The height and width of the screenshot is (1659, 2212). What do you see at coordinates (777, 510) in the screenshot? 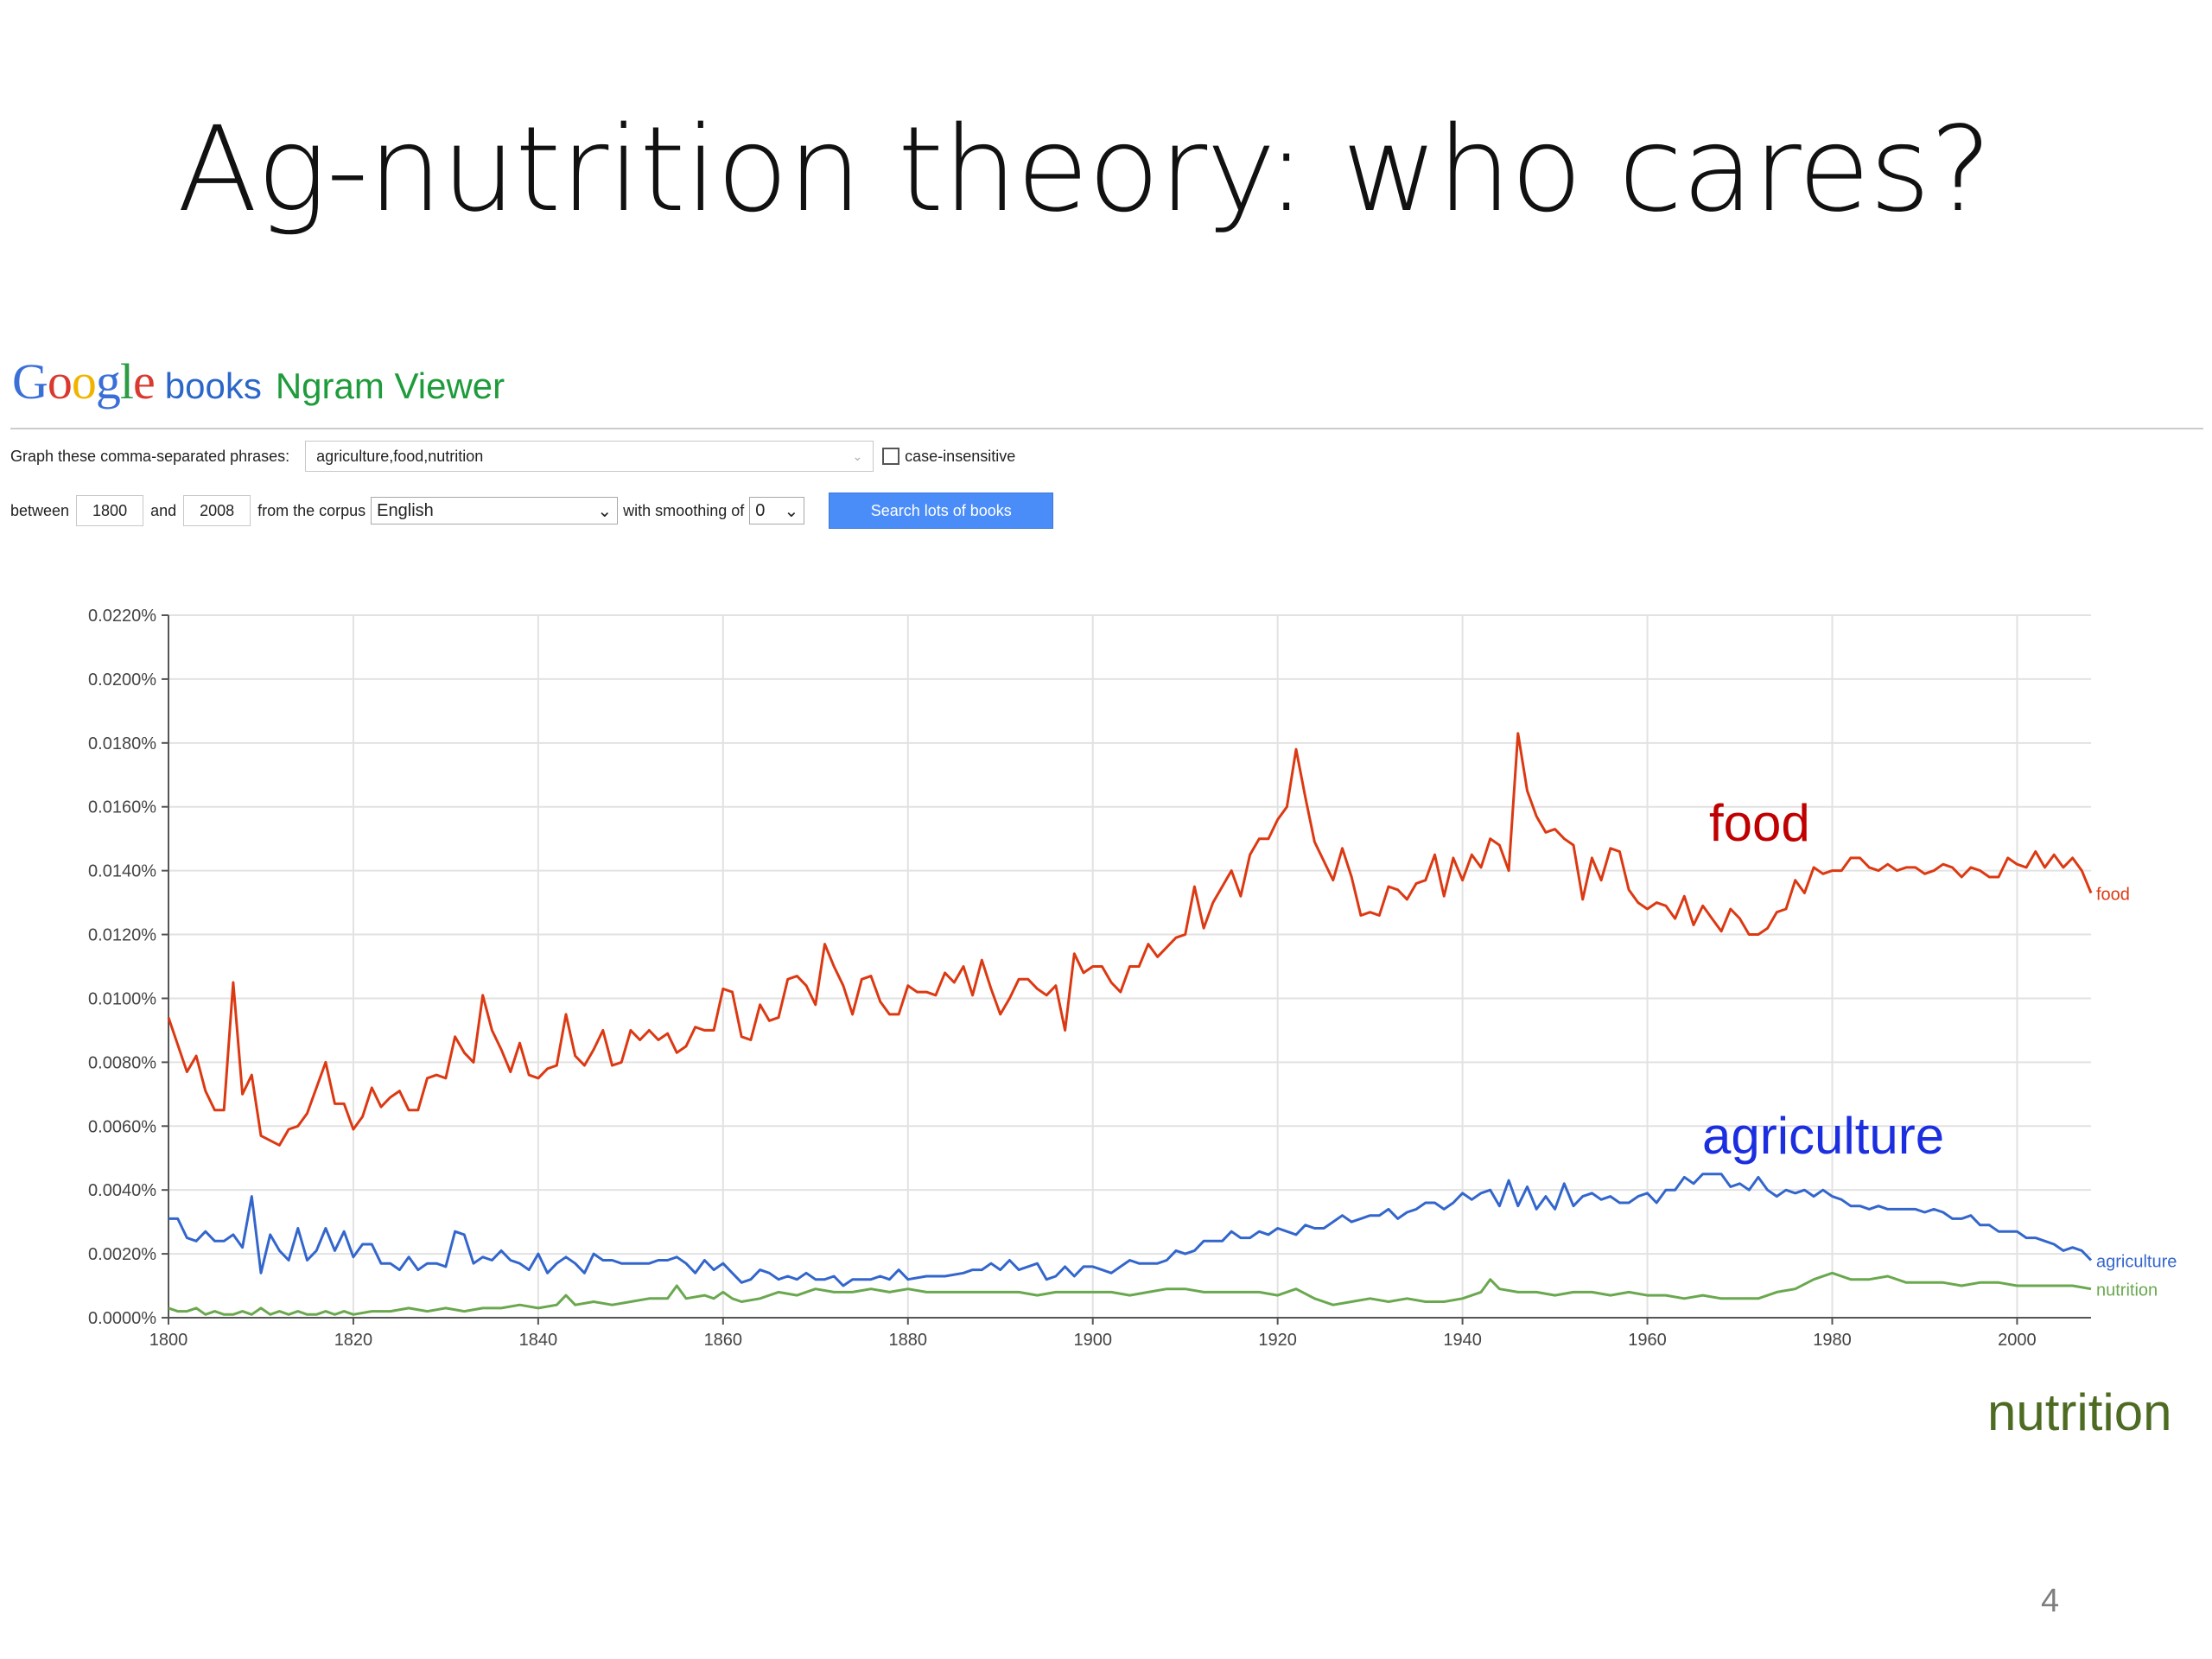
I see `smoothing-select: 0 ⌄` at bounding box center [777, 510].